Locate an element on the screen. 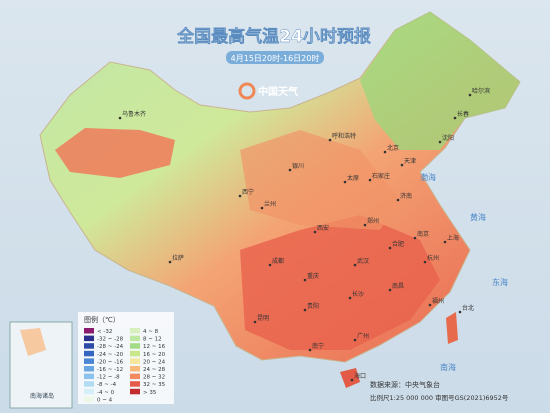 Image resolution: width=550 pixels, height=417 pixels. city-label: 哈尔滨 is located at coordinates (481, 91).